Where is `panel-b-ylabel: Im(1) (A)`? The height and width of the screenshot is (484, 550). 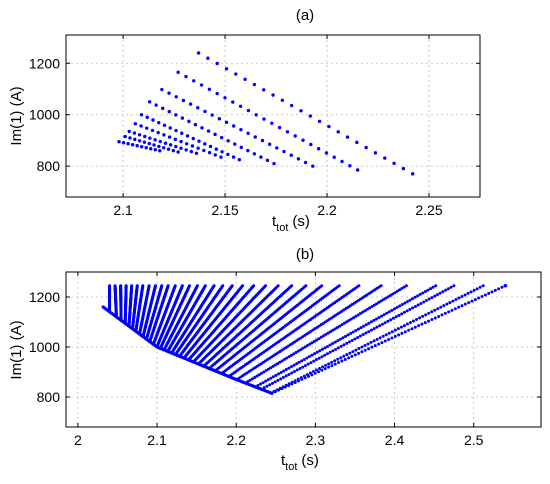 panel-b-ylabel: Im(1) (A) is located at coordinates (16, 349).